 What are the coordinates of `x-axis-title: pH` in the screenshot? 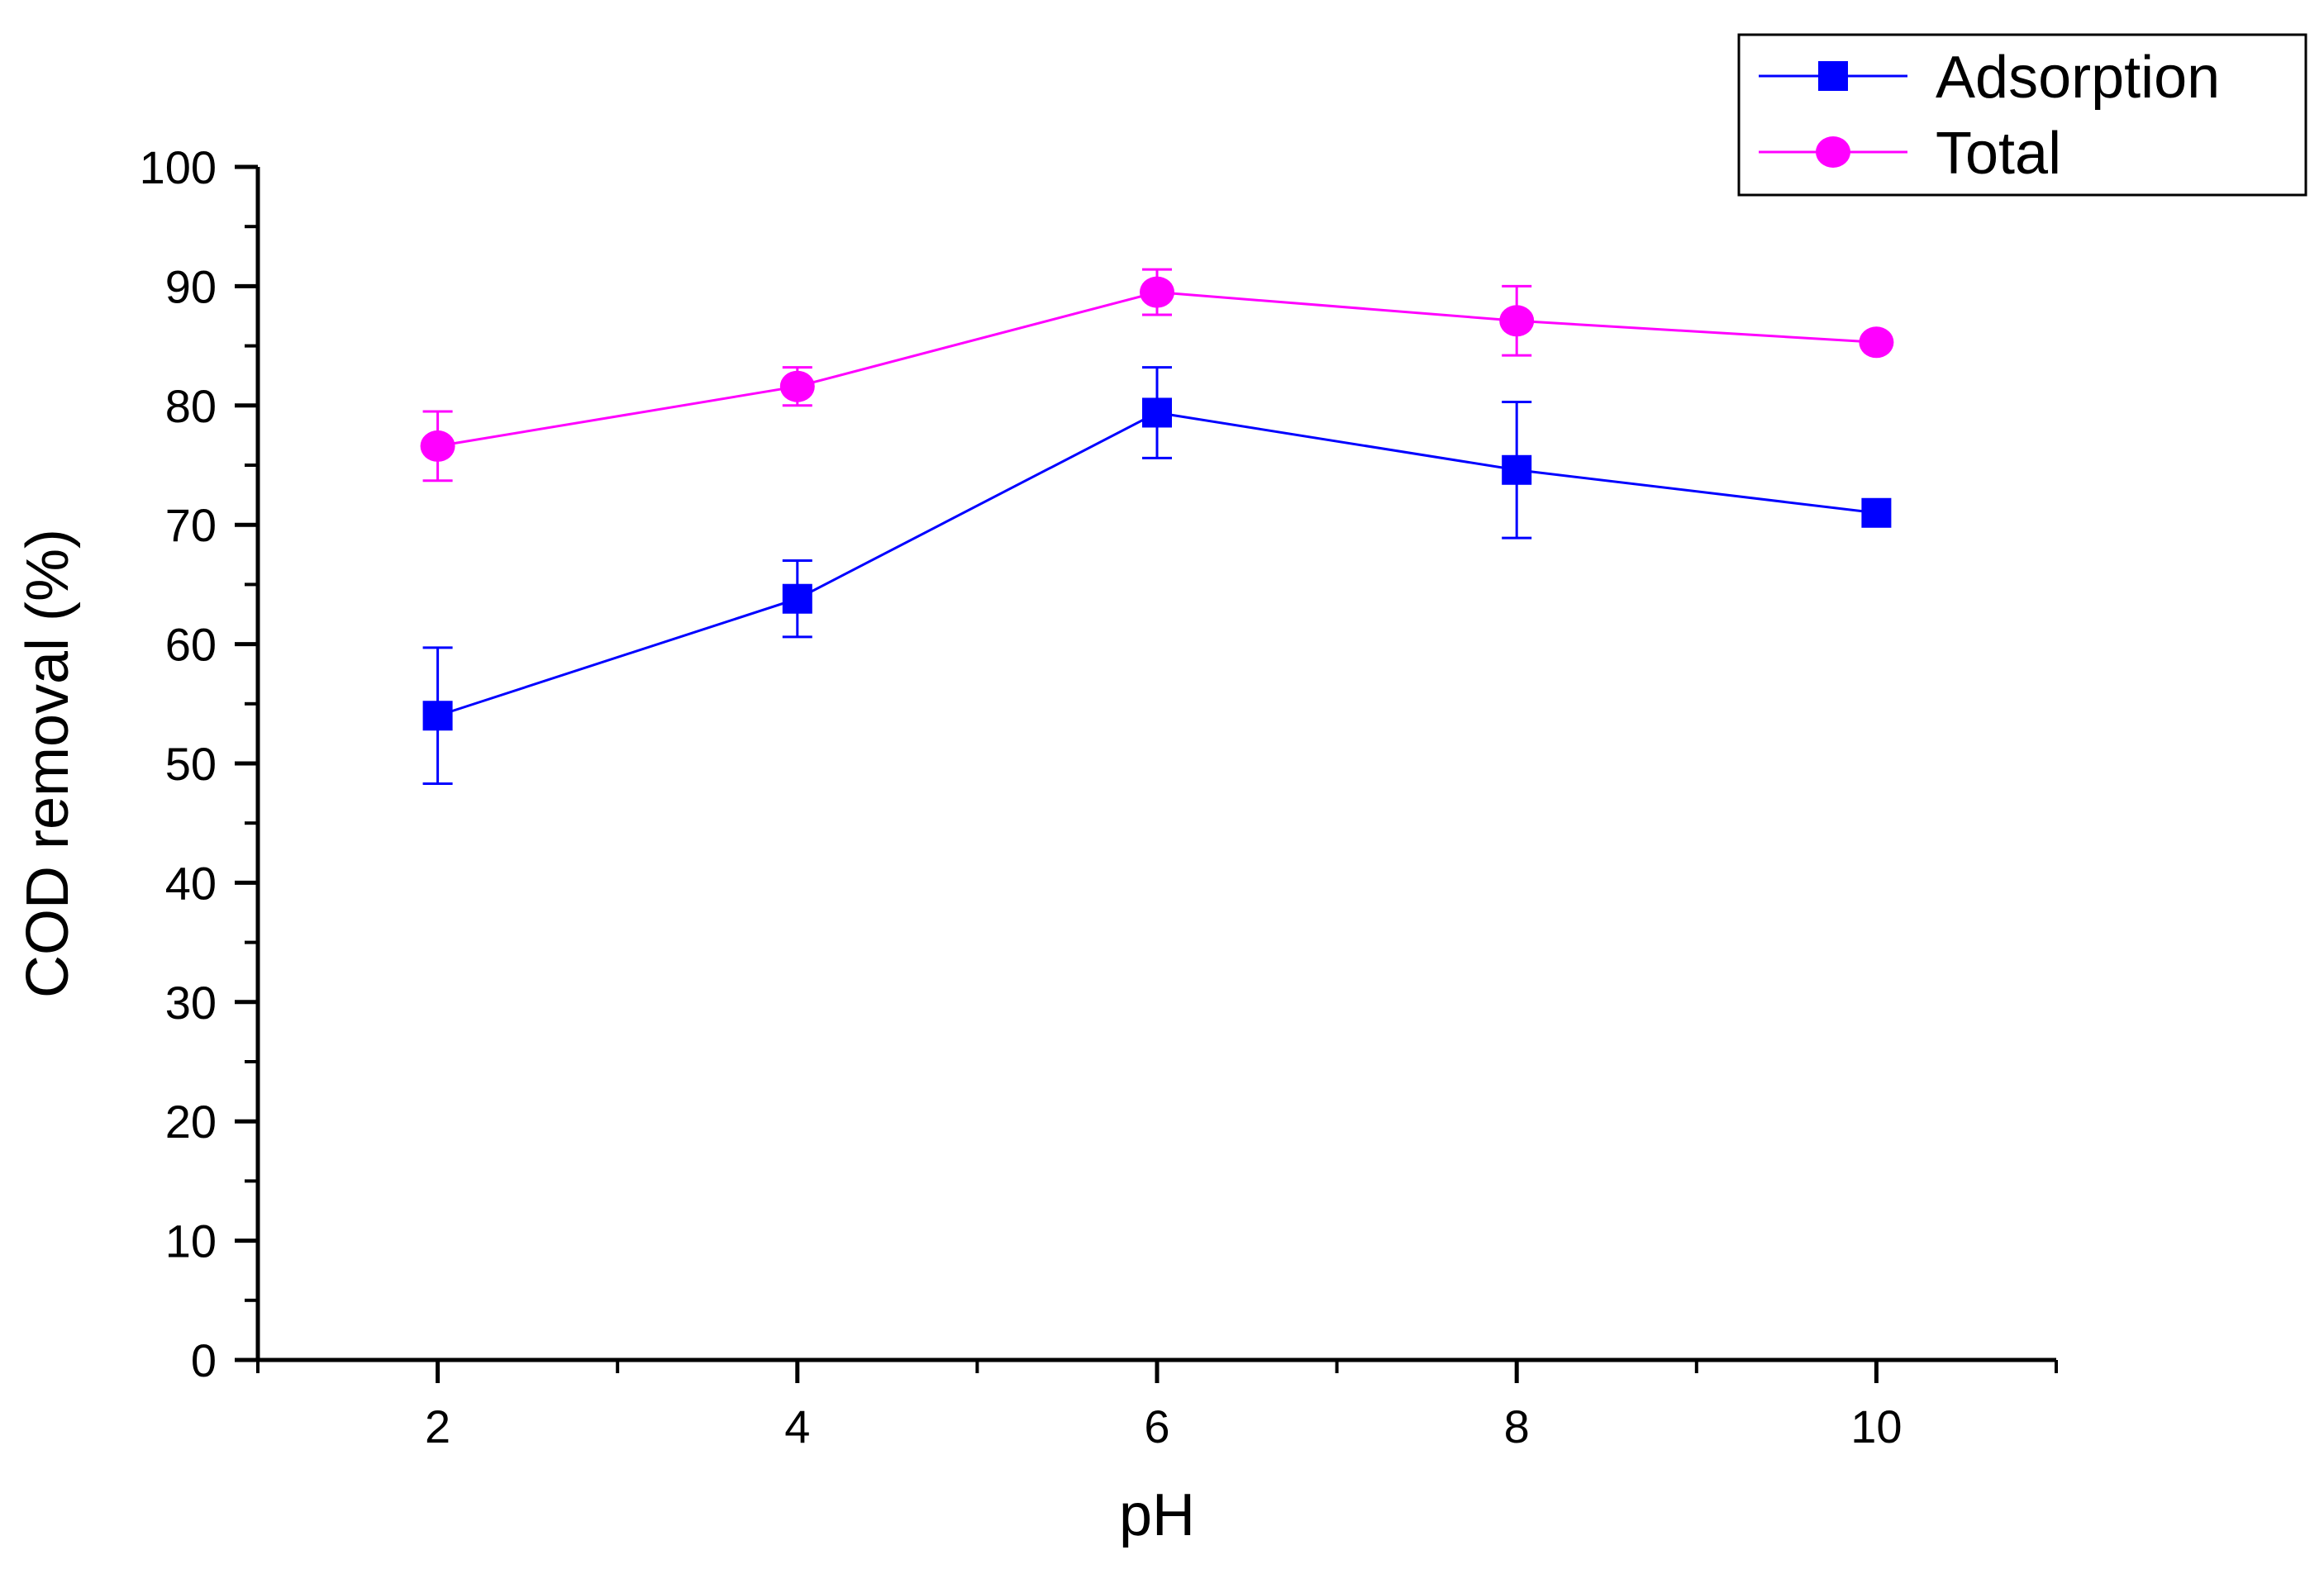 It's located at (1157, 1515).